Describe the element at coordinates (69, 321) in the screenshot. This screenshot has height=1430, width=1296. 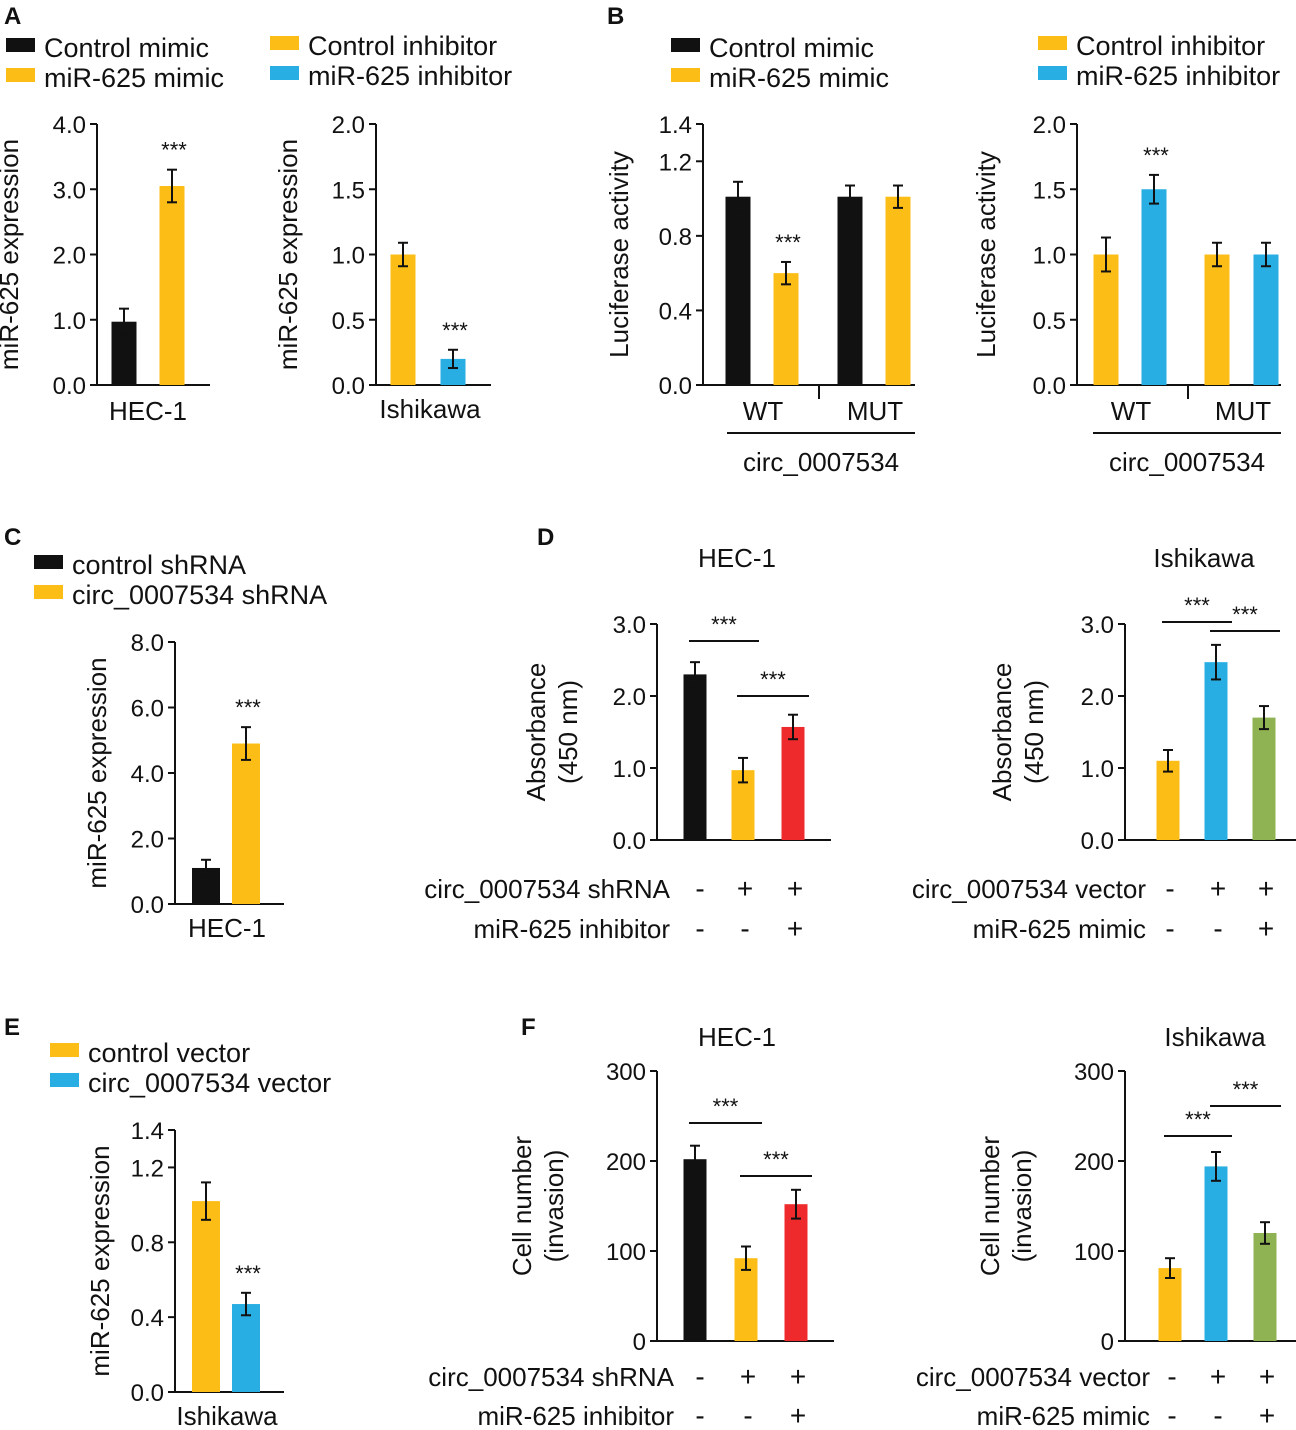
I see `y-tick-label-A1: 1.0` at that location.